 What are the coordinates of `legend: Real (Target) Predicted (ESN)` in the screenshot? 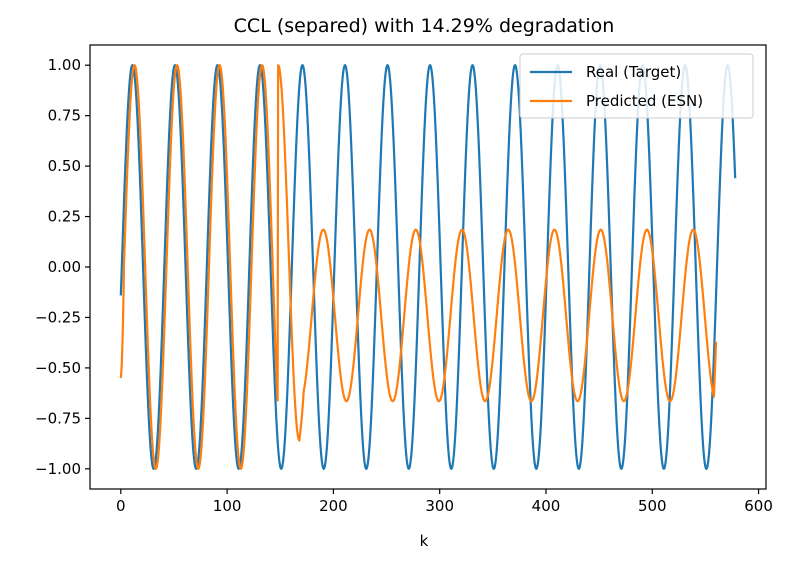 It's located at (636, 86).